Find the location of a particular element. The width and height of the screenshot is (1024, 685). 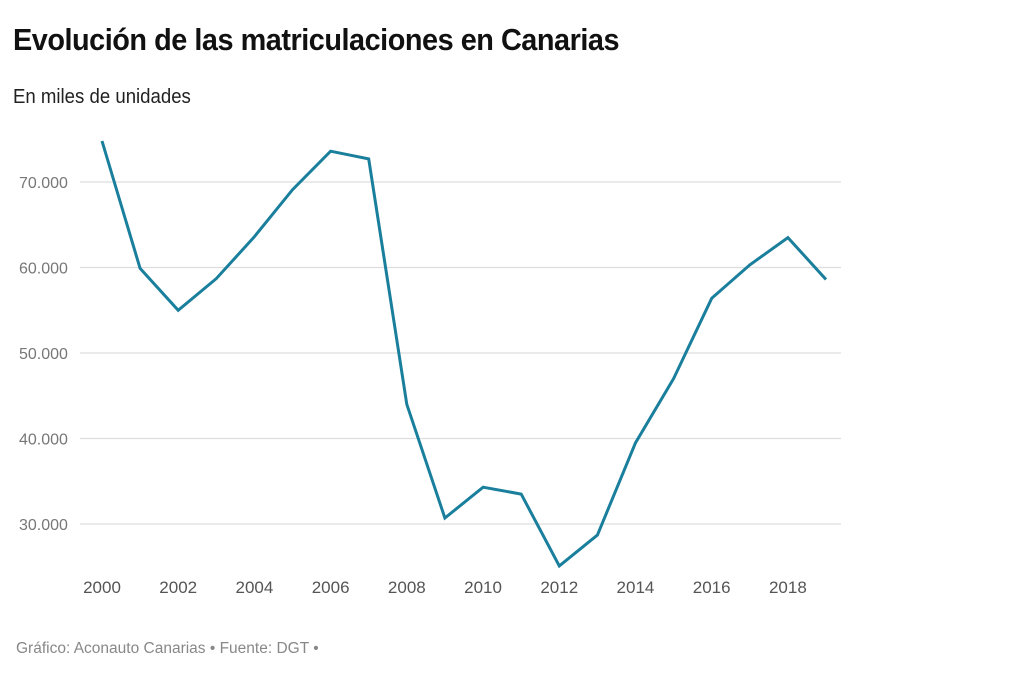

y-tick-label: 40.000 is located at coordinates (43, 440).